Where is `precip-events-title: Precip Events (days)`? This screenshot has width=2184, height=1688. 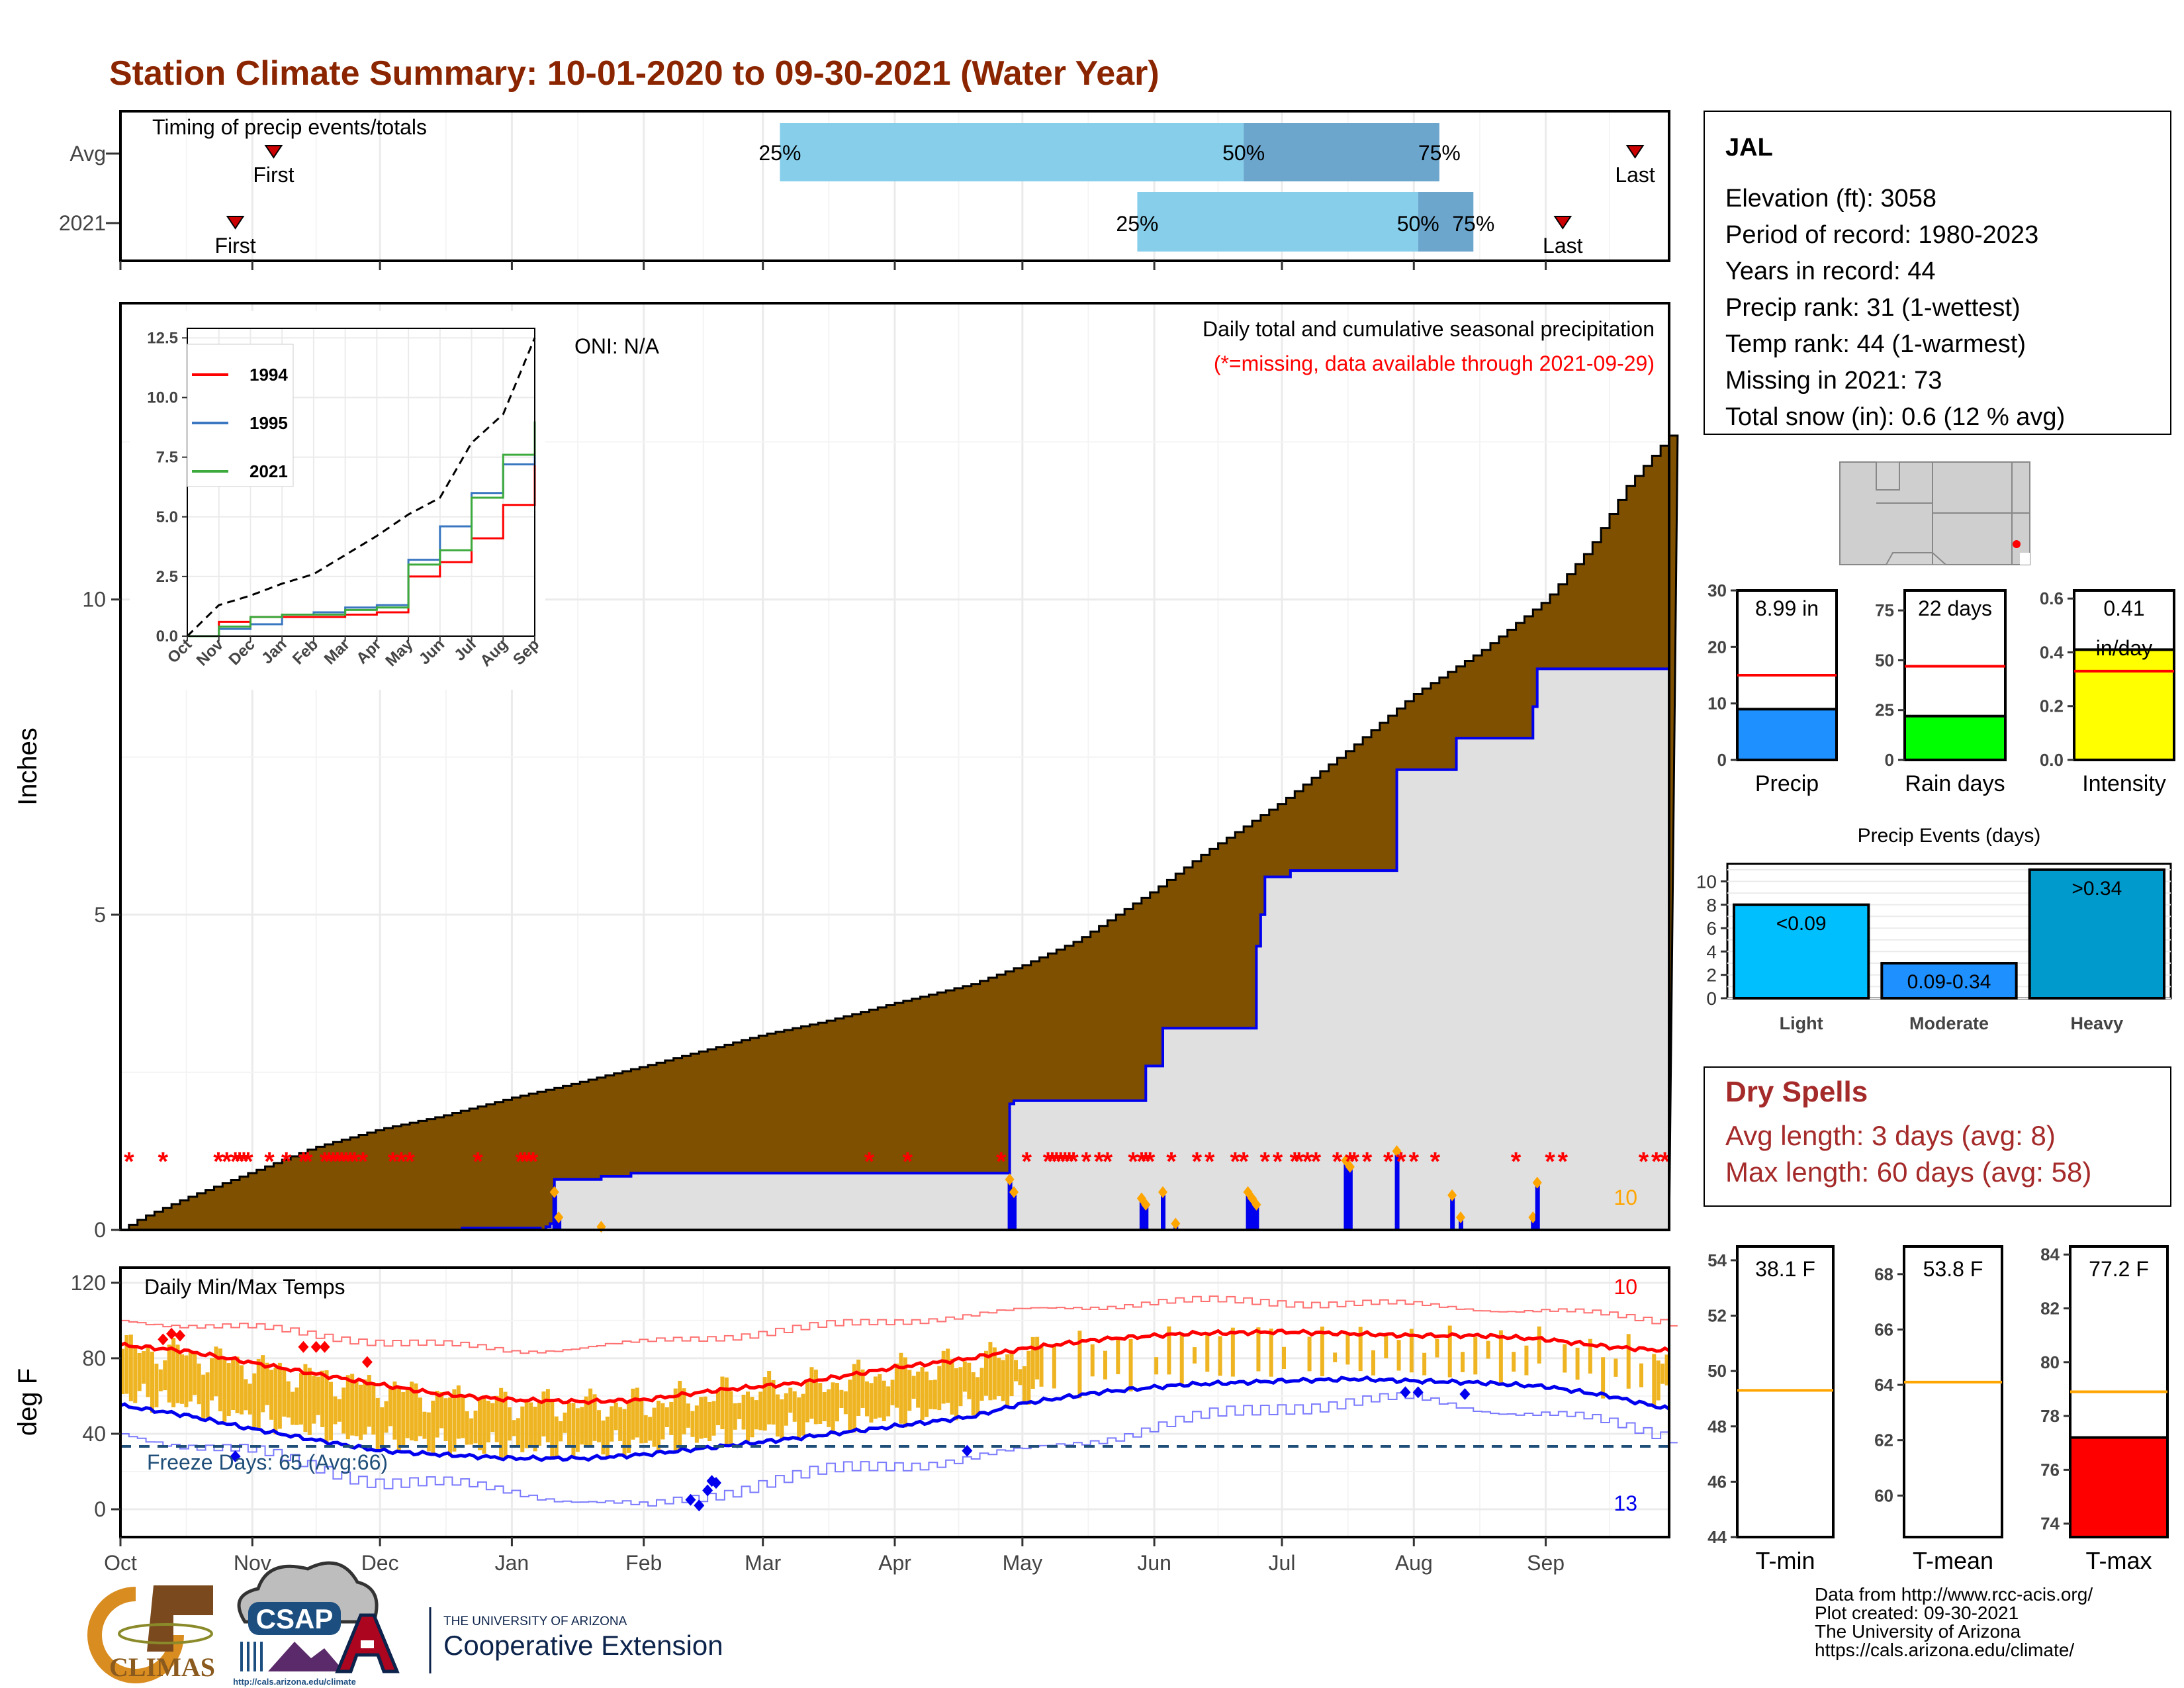
precip-events-title: Precip Events (days) is located at coordinates (1949, 836).